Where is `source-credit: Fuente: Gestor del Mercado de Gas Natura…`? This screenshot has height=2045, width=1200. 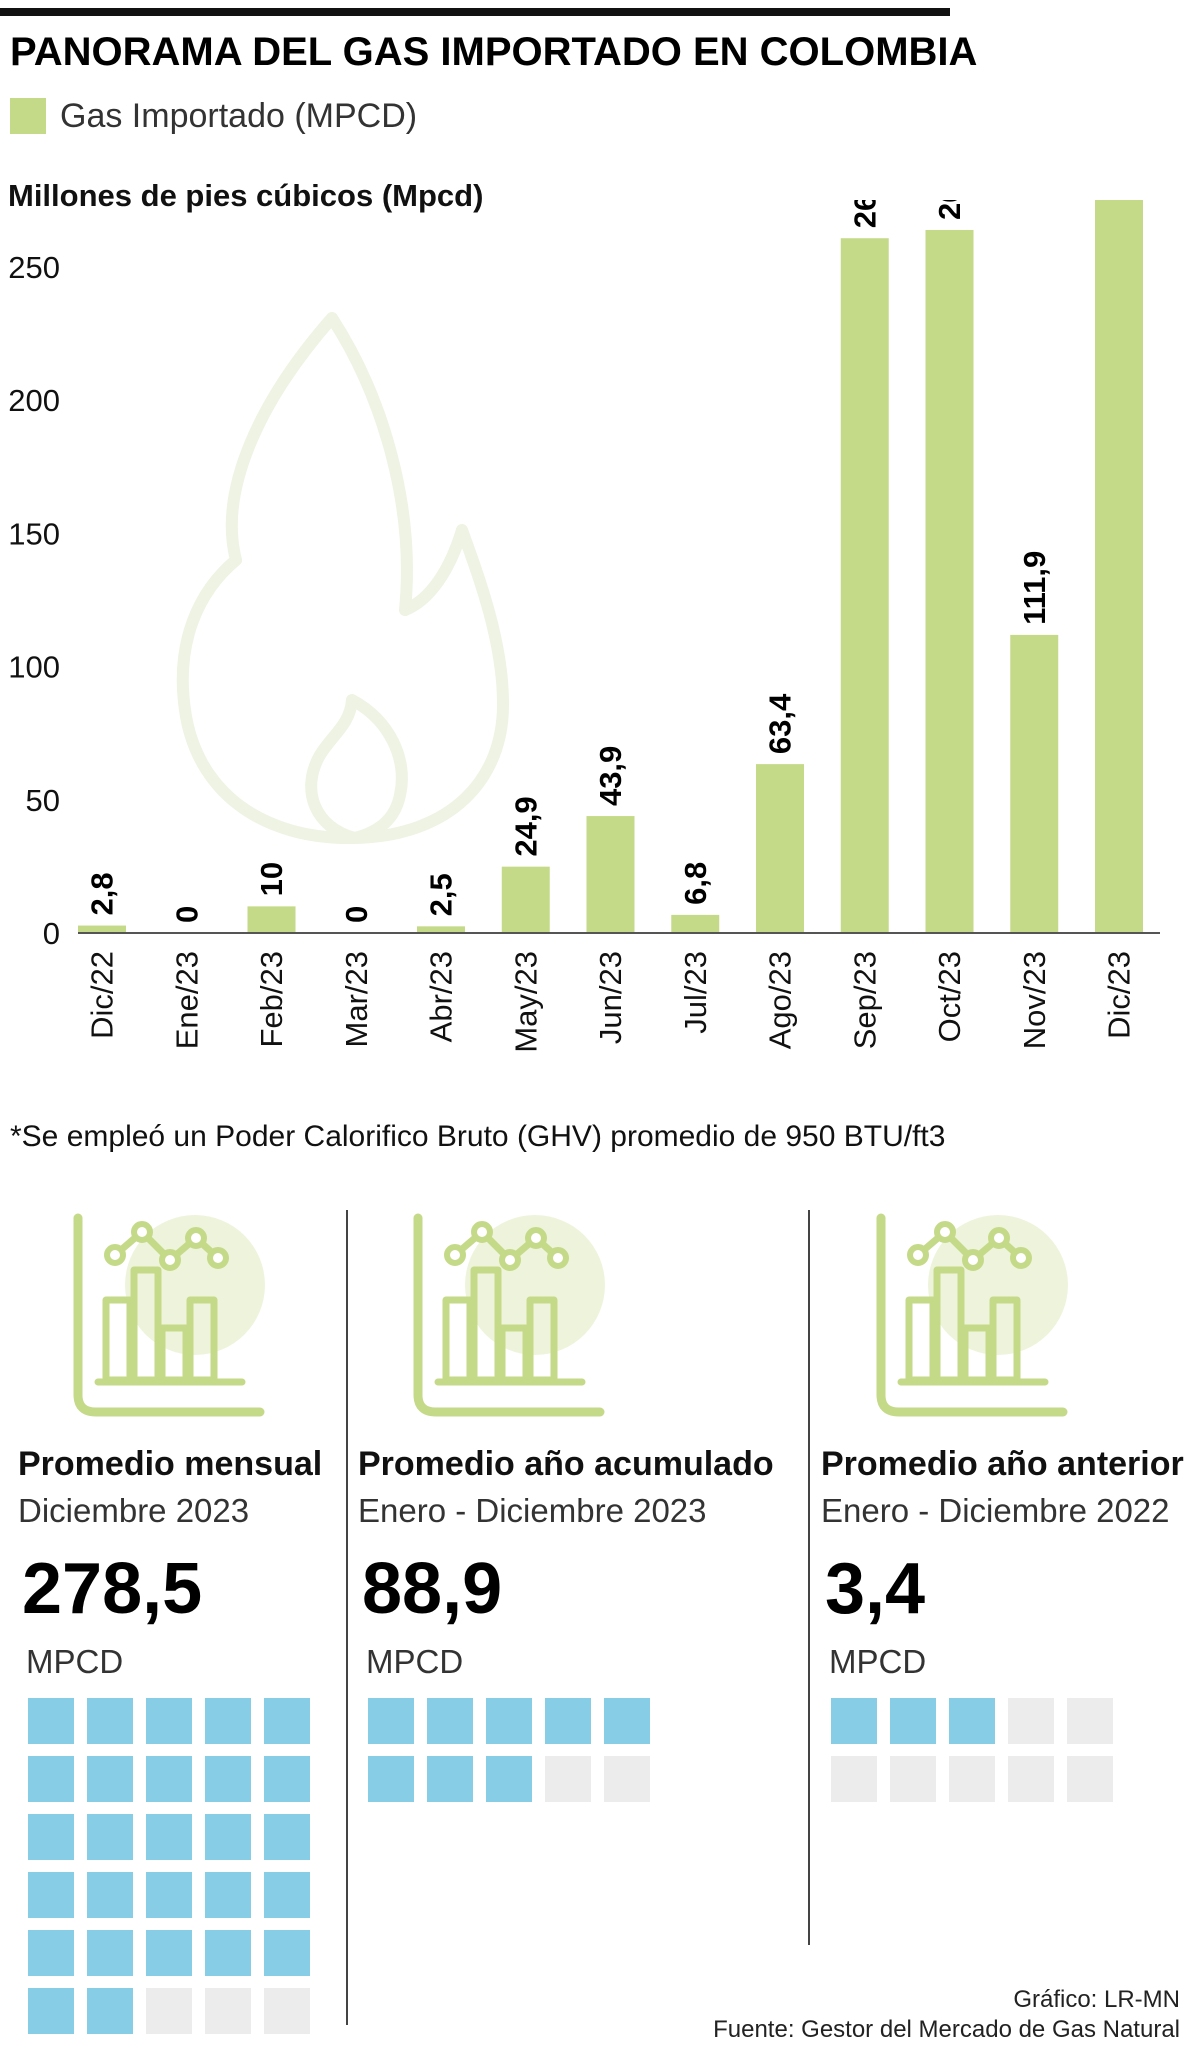
source-credit: Fuente: Gestor del Mercado de Gas Natura… is located at coordinates (946, 2029).